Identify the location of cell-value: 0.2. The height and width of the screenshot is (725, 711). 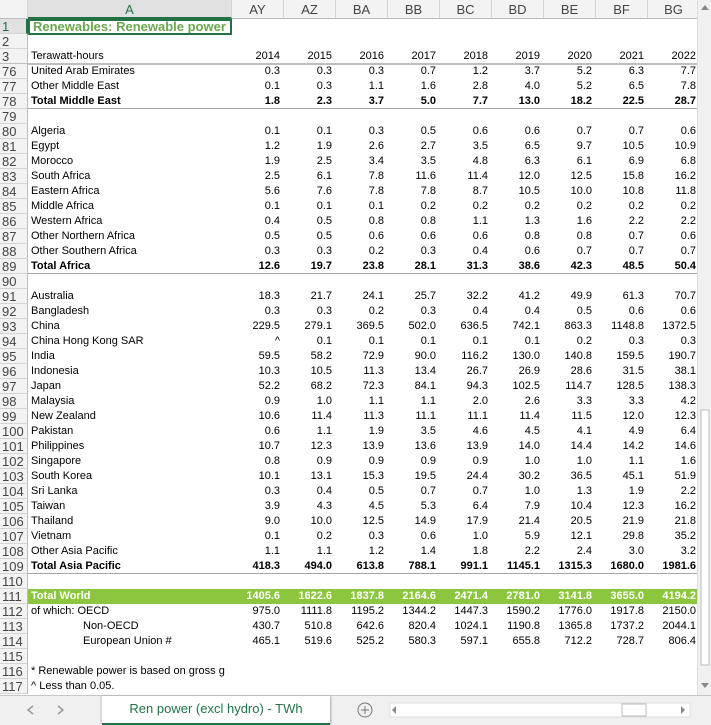
(324, 536).